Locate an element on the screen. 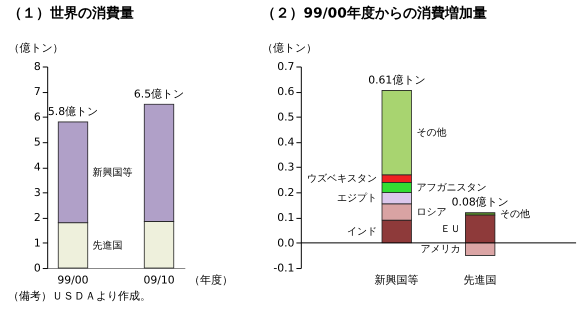  series-label: 先進国 is located at coordinates (107, 245).